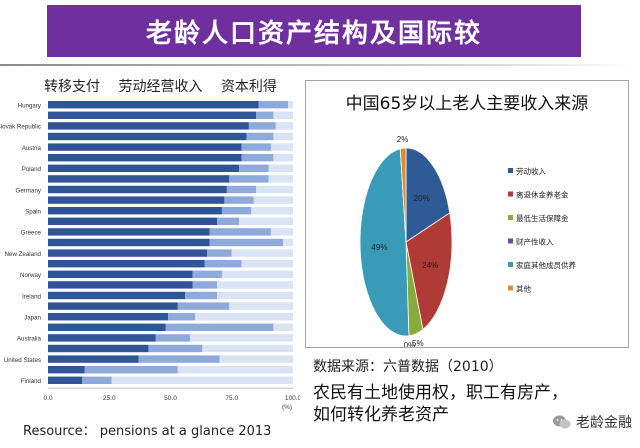  What do you see at coordinates (147, 431) in the screenshot?
I see `resource-note: Resource： pensions at a glance 2013` at bounding box center [147, 431].